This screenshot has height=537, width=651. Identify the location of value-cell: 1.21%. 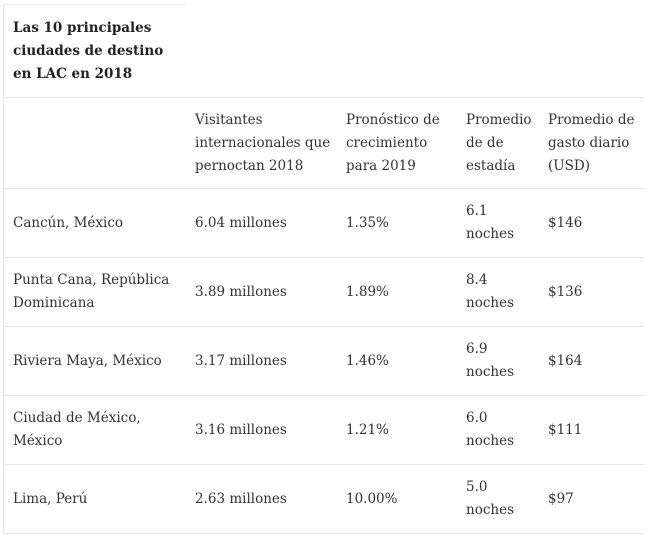
(367, 429).